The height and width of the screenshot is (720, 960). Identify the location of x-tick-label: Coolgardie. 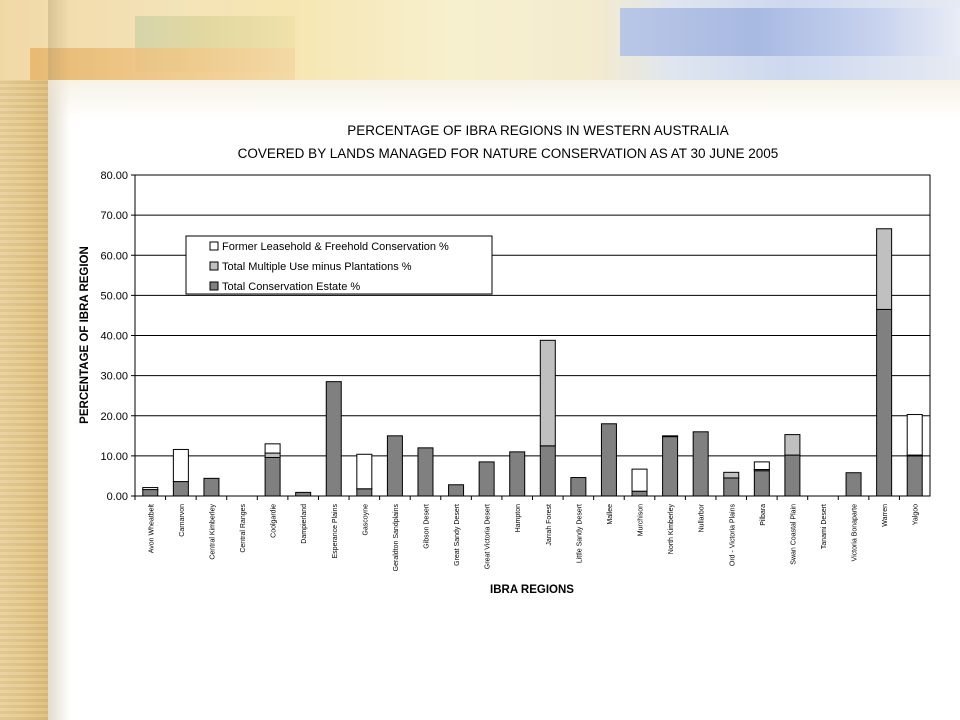
(274, 521).